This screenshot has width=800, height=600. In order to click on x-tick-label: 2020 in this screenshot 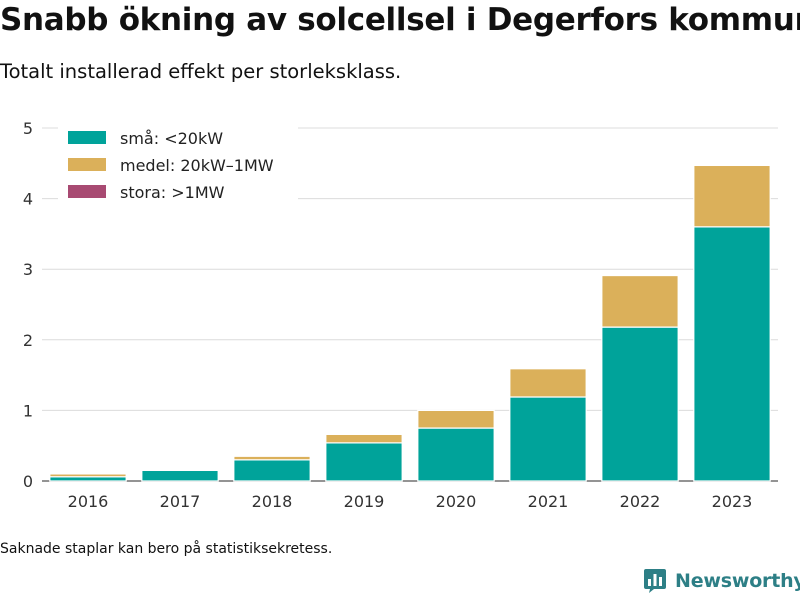, I will do `click(456, 501)`.